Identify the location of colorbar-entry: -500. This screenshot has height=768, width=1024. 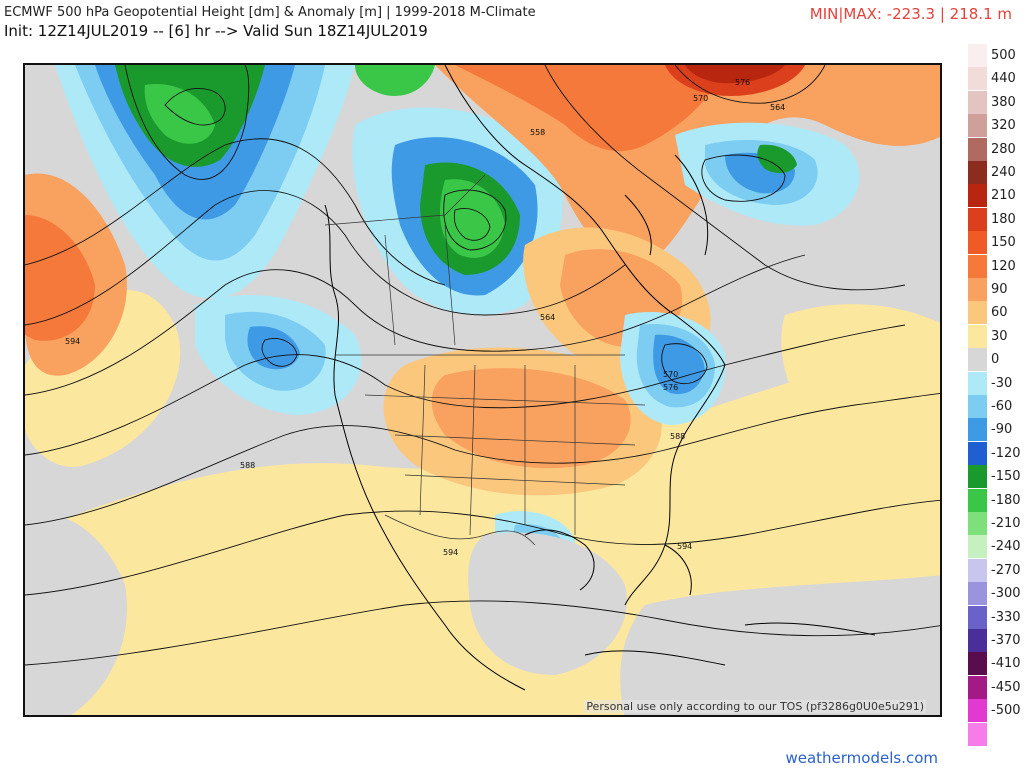
(994, 711).